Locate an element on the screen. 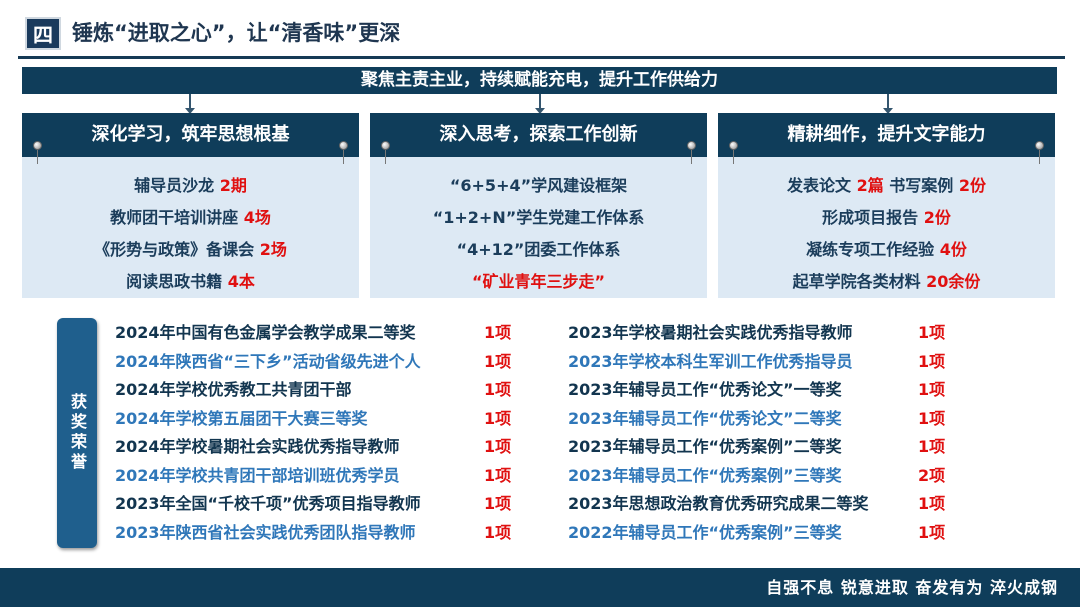  line-text: “4+12”团委工作体系 is located at coordinates (538, 249).